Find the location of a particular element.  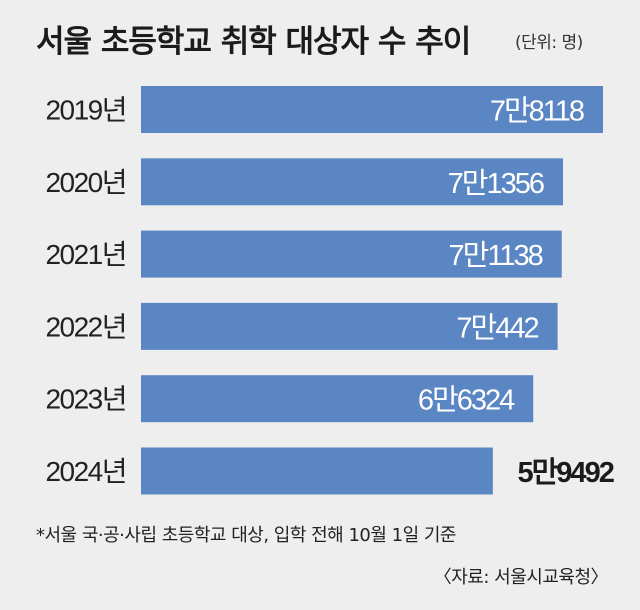

year-label: 2020년 is located at coordinates (85, 182).